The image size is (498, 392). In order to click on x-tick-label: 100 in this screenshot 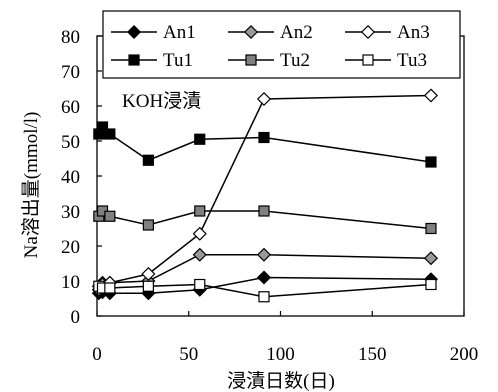, I will do `click(280, 354)`.